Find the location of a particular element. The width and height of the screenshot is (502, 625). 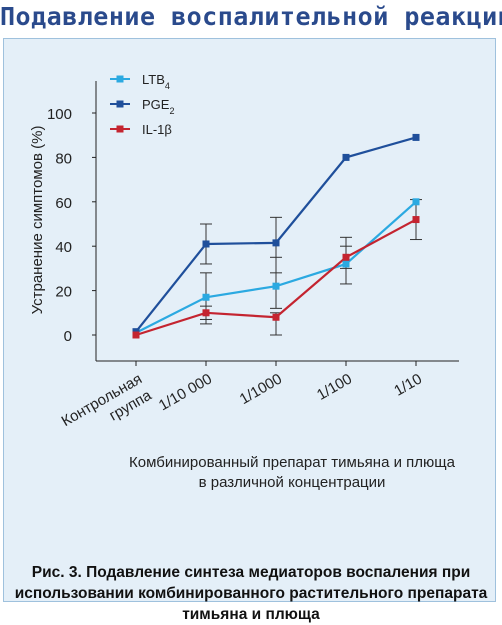

legend-subscript: 4 is located at coordinates (167, 86).